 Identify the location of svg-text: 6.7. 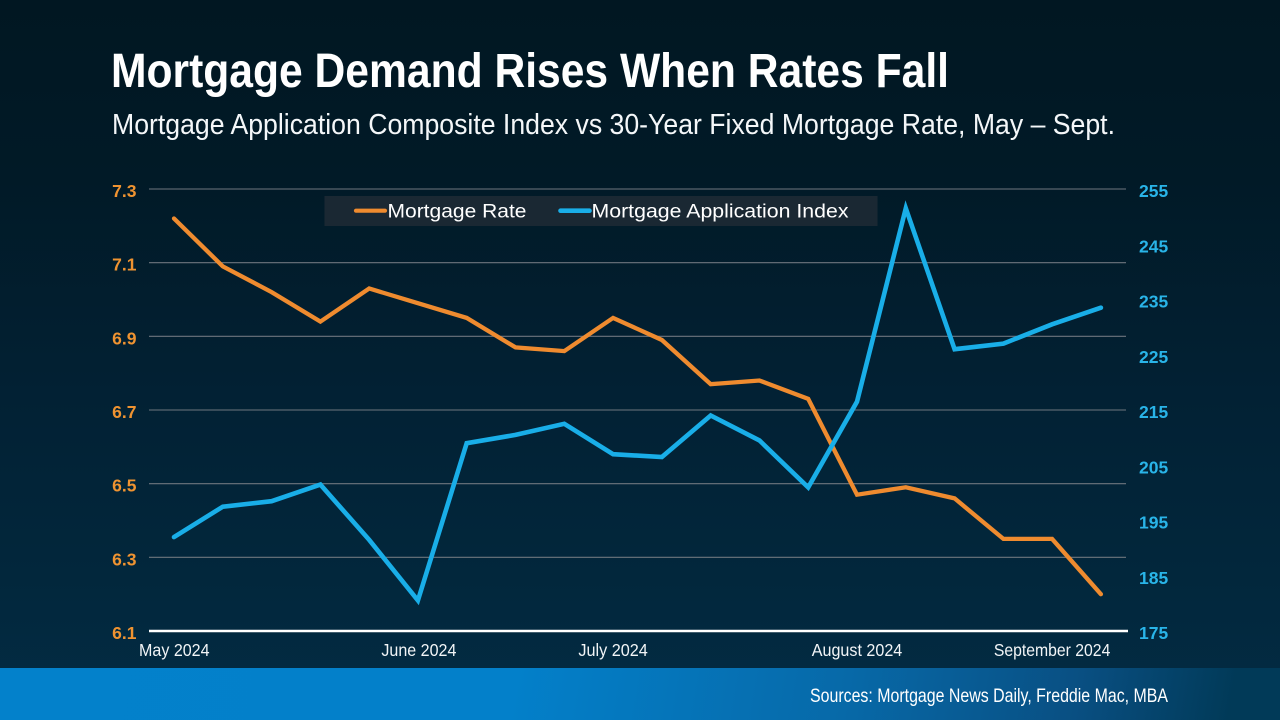
(124, 412).